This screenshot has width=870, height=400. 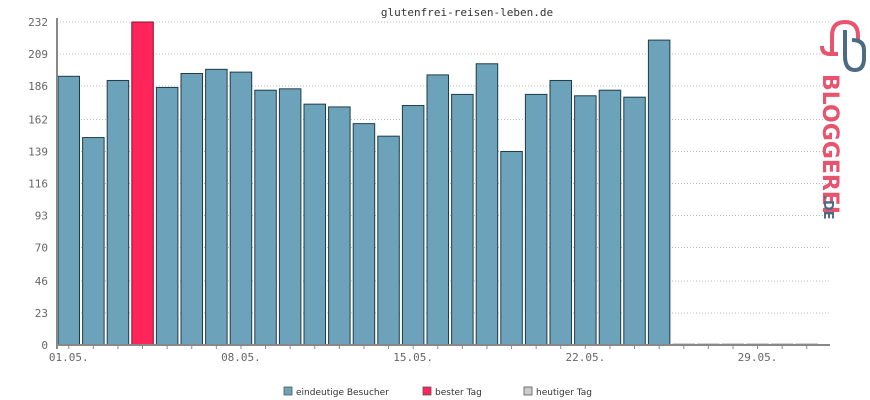 I want to click on legend-label: eindeutige Besucher, so click(x=342, y=393).